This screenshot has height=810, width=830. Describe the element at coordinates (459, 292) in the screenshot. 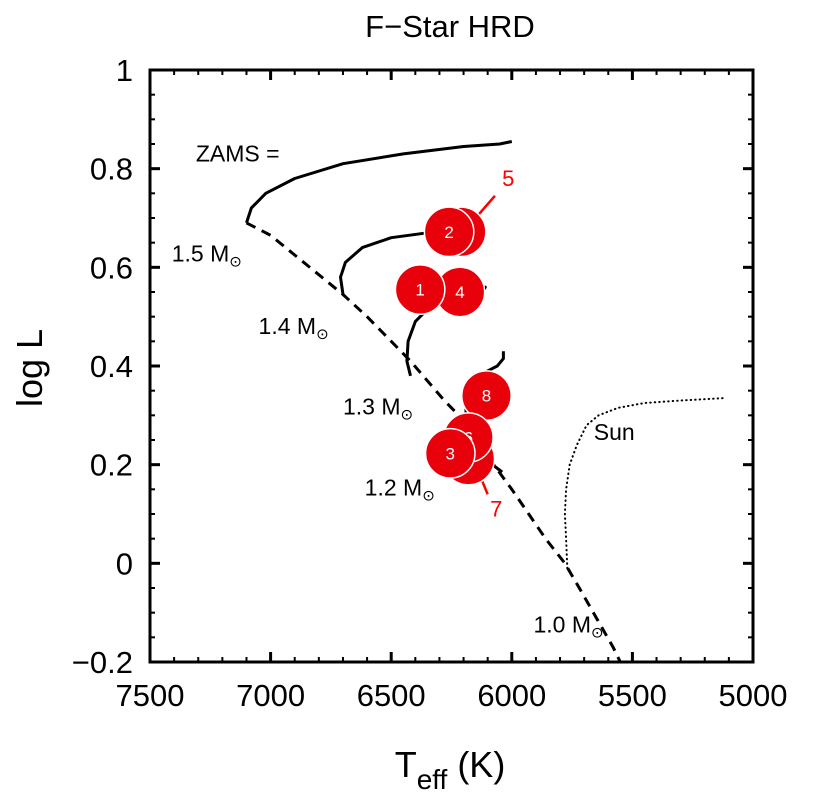

I see `star-label-4: 4` at that location.